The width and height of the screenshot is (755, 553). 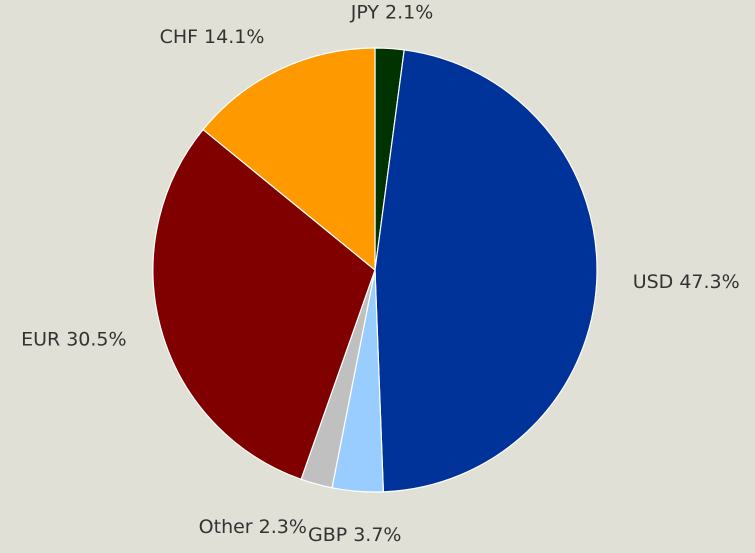 I want to click on slice-label: GBP 3.7%, so click(x=355, y=535).